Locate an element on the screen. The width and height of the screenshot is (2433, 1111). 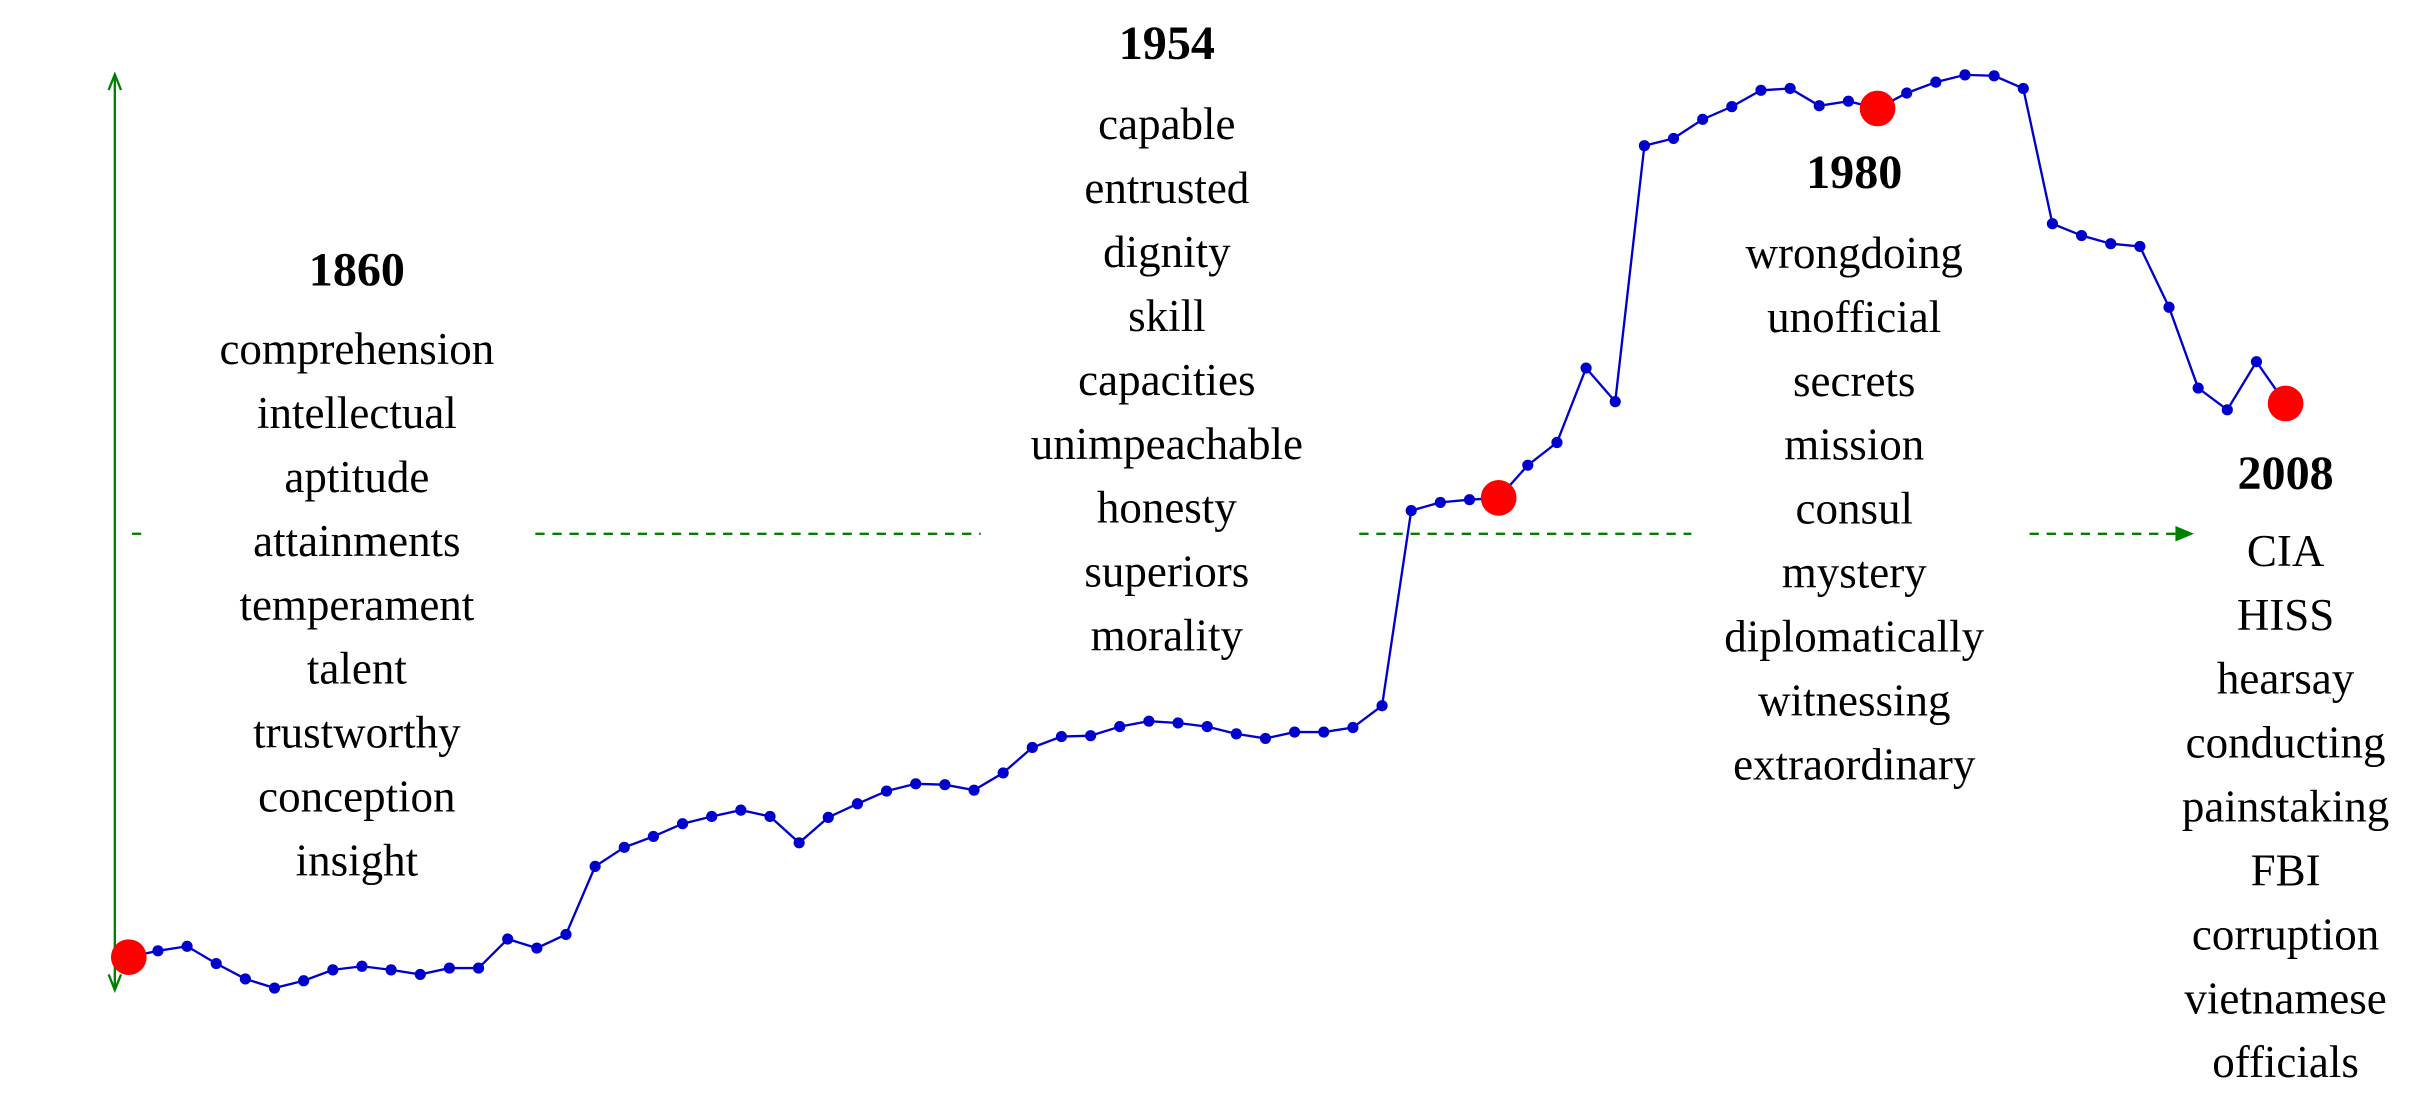
word: talent is located at coordinates (357, 669).